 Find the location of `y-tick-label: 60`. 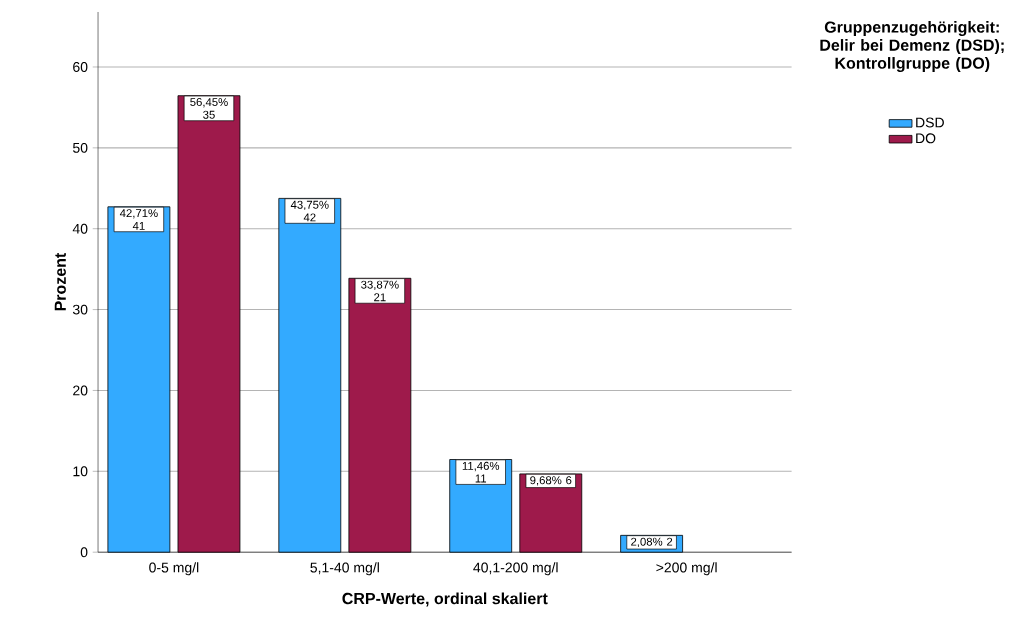

y-tick-label: 60 is located at coordinates (80, 67).